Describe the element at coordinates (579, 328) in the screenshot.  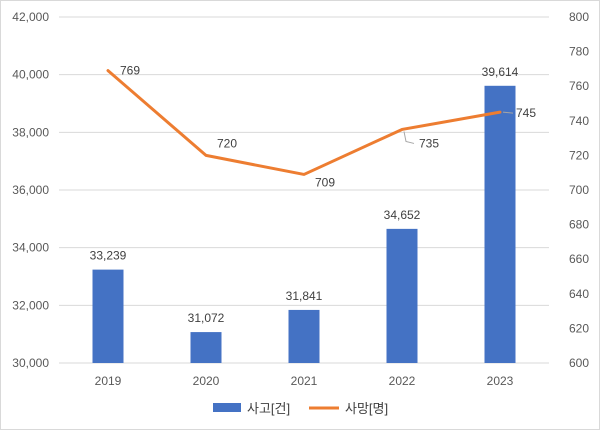
I see `y-right-tick-label: 620` at that location.